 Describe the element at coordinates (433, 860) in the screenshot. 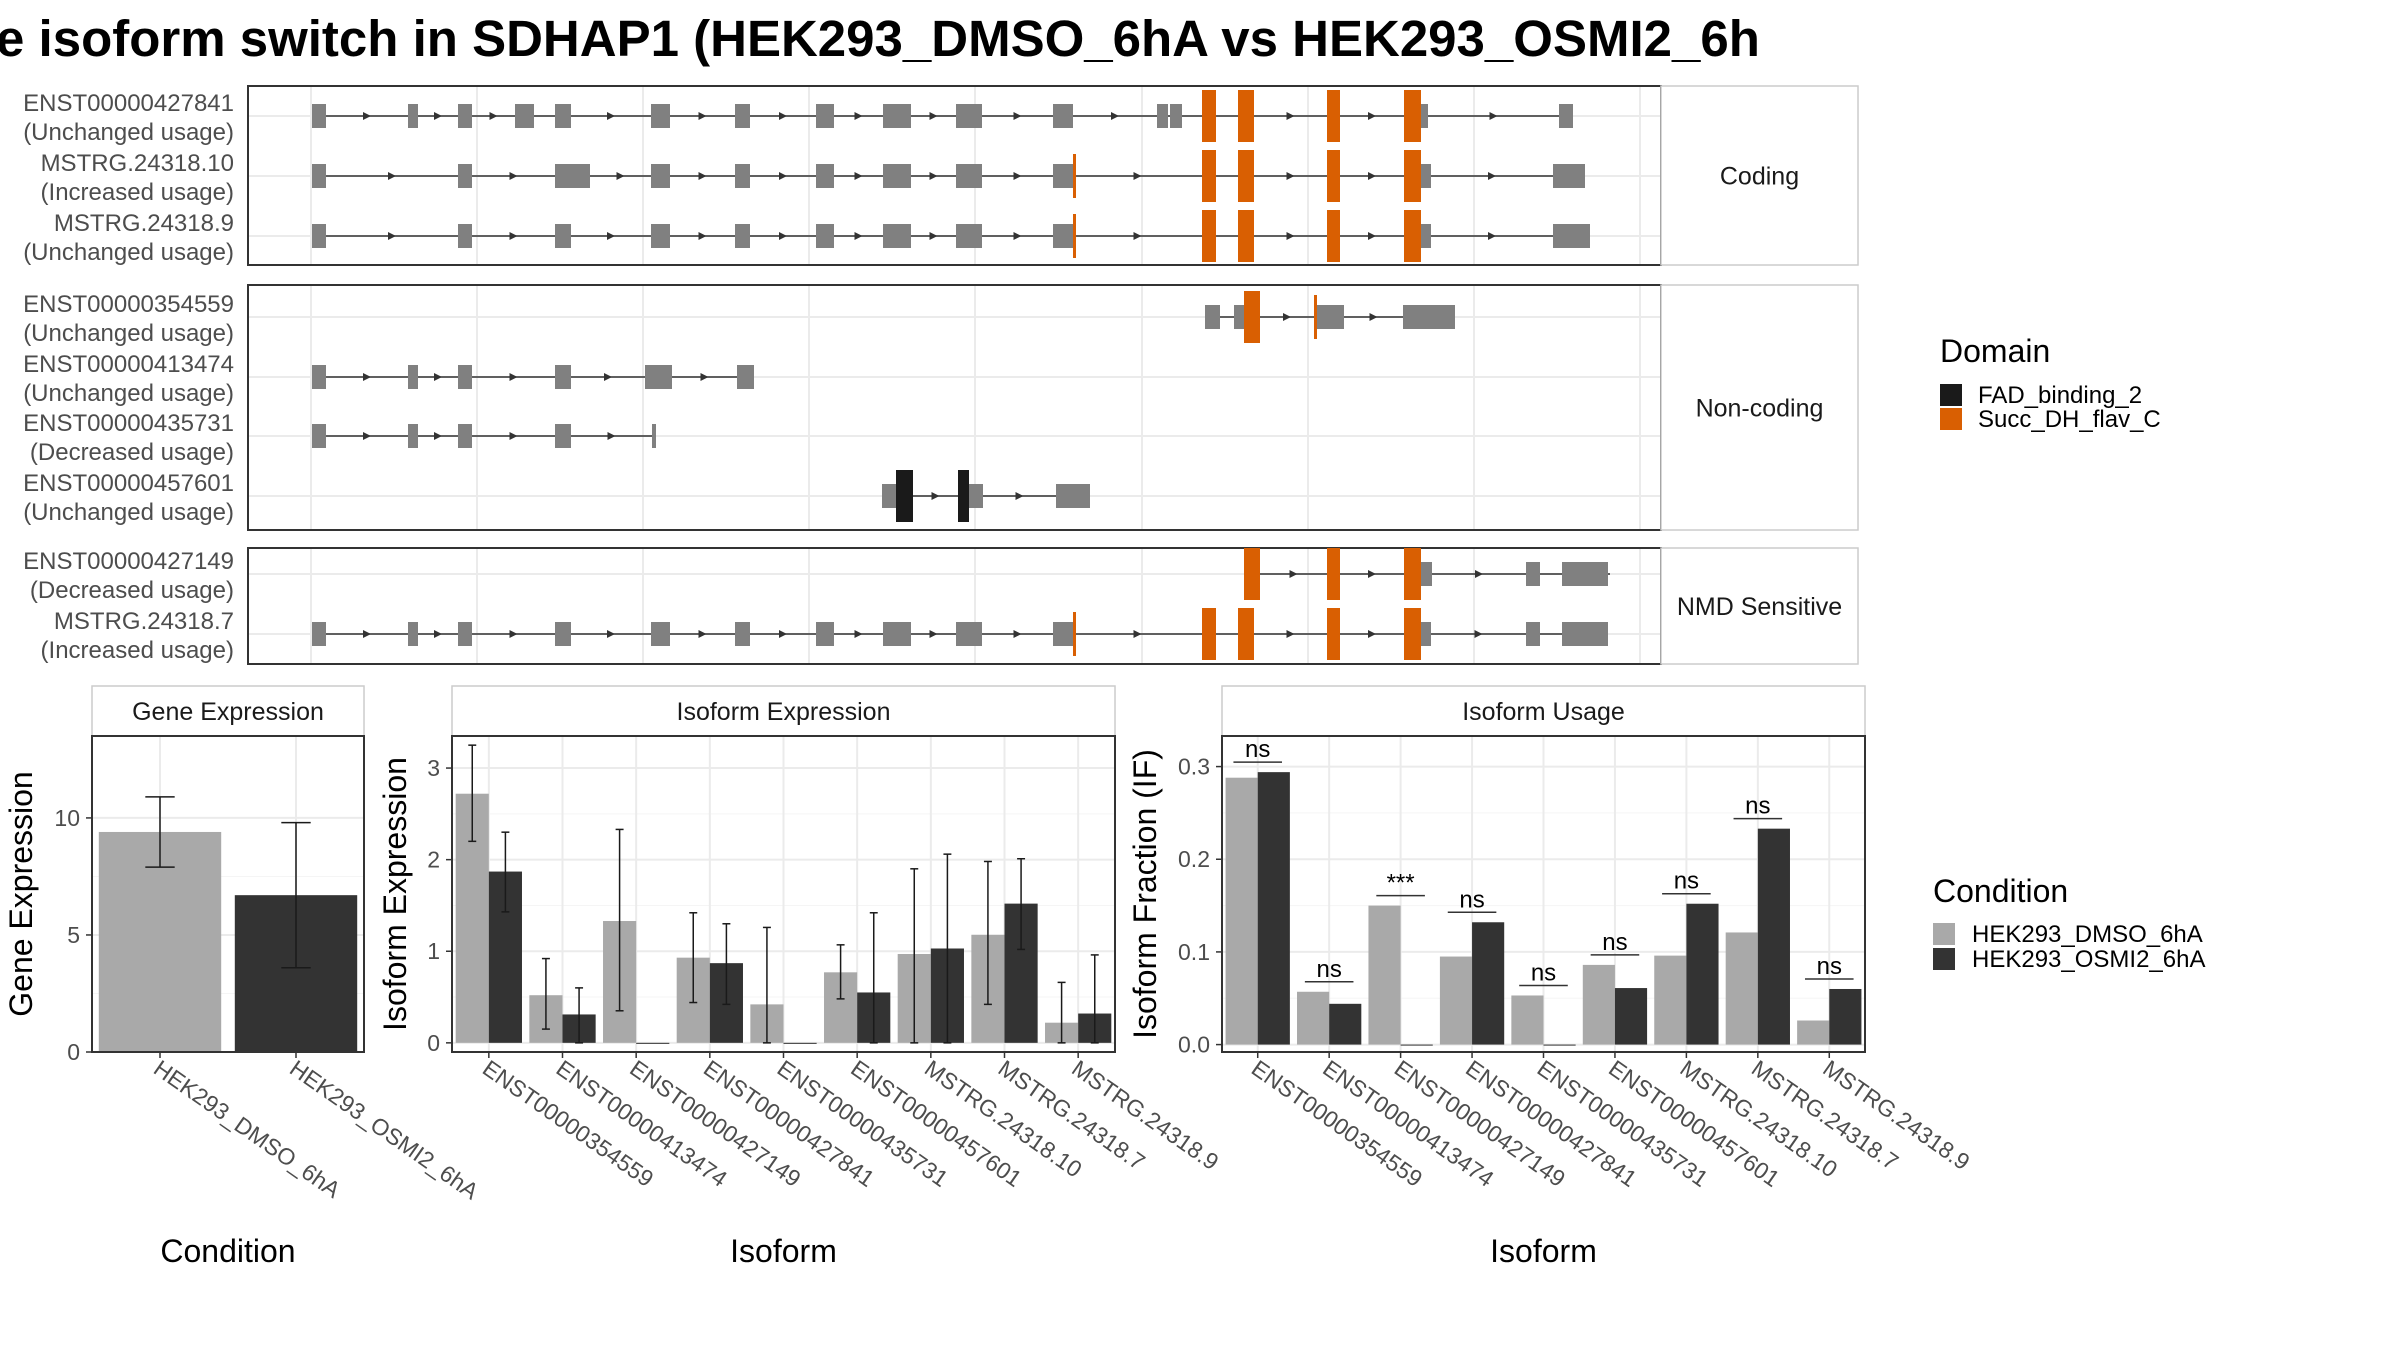

I see `y-tick-label: 2` at that location.